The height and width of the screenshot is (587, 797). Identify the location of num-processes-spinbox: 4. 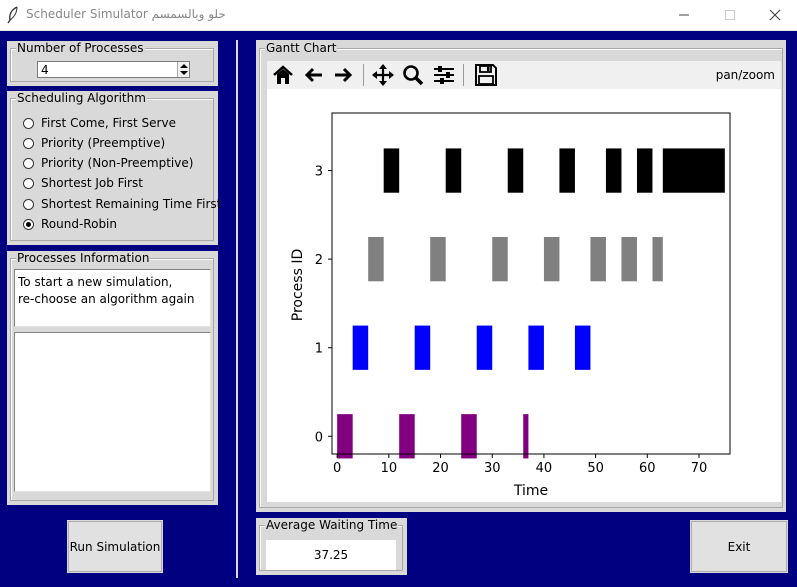
(113, 69).